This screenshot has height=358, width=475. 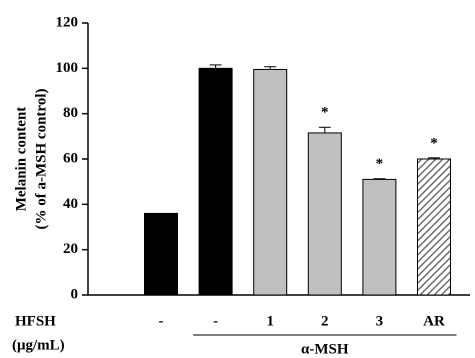 I want to click on y-tick-label: 120, so click(x=67, y=22).